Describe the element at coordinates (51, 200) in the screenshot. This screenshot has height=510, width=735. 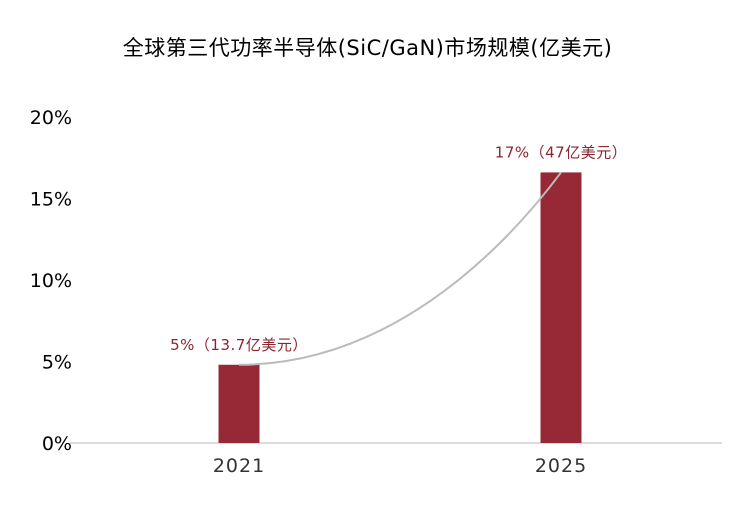
I see `y-tick-label: 15%` at that location.